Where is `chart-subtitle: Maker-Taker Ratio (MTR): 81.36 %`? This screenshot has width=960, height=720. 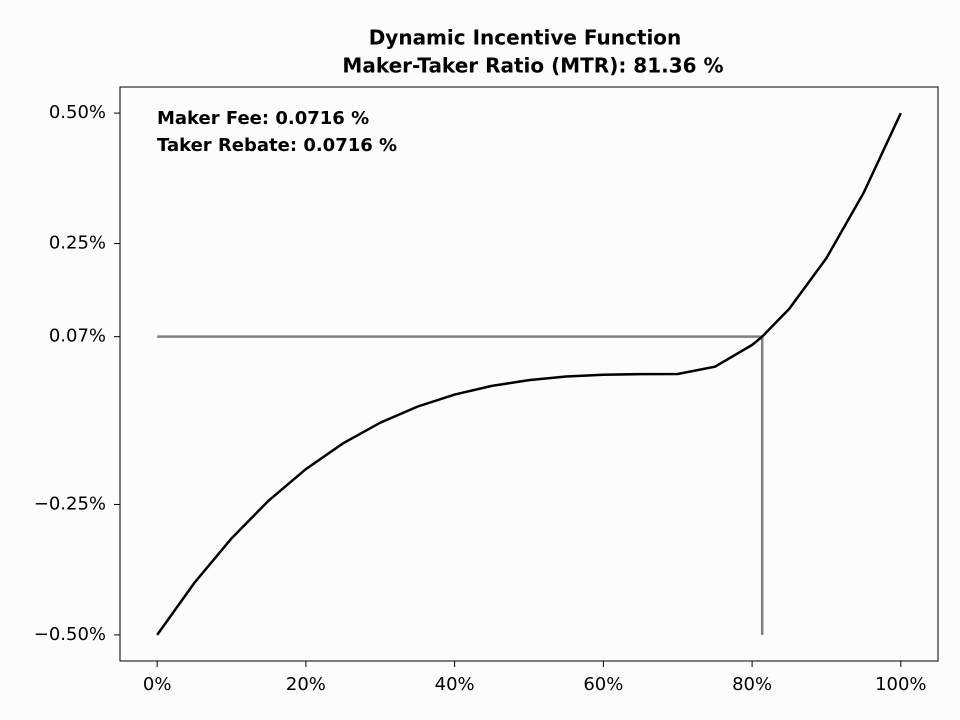
chart-subtitle: Maker-Taker Ratio (MTR): 81.36 % is located at coordinates (532, 66).